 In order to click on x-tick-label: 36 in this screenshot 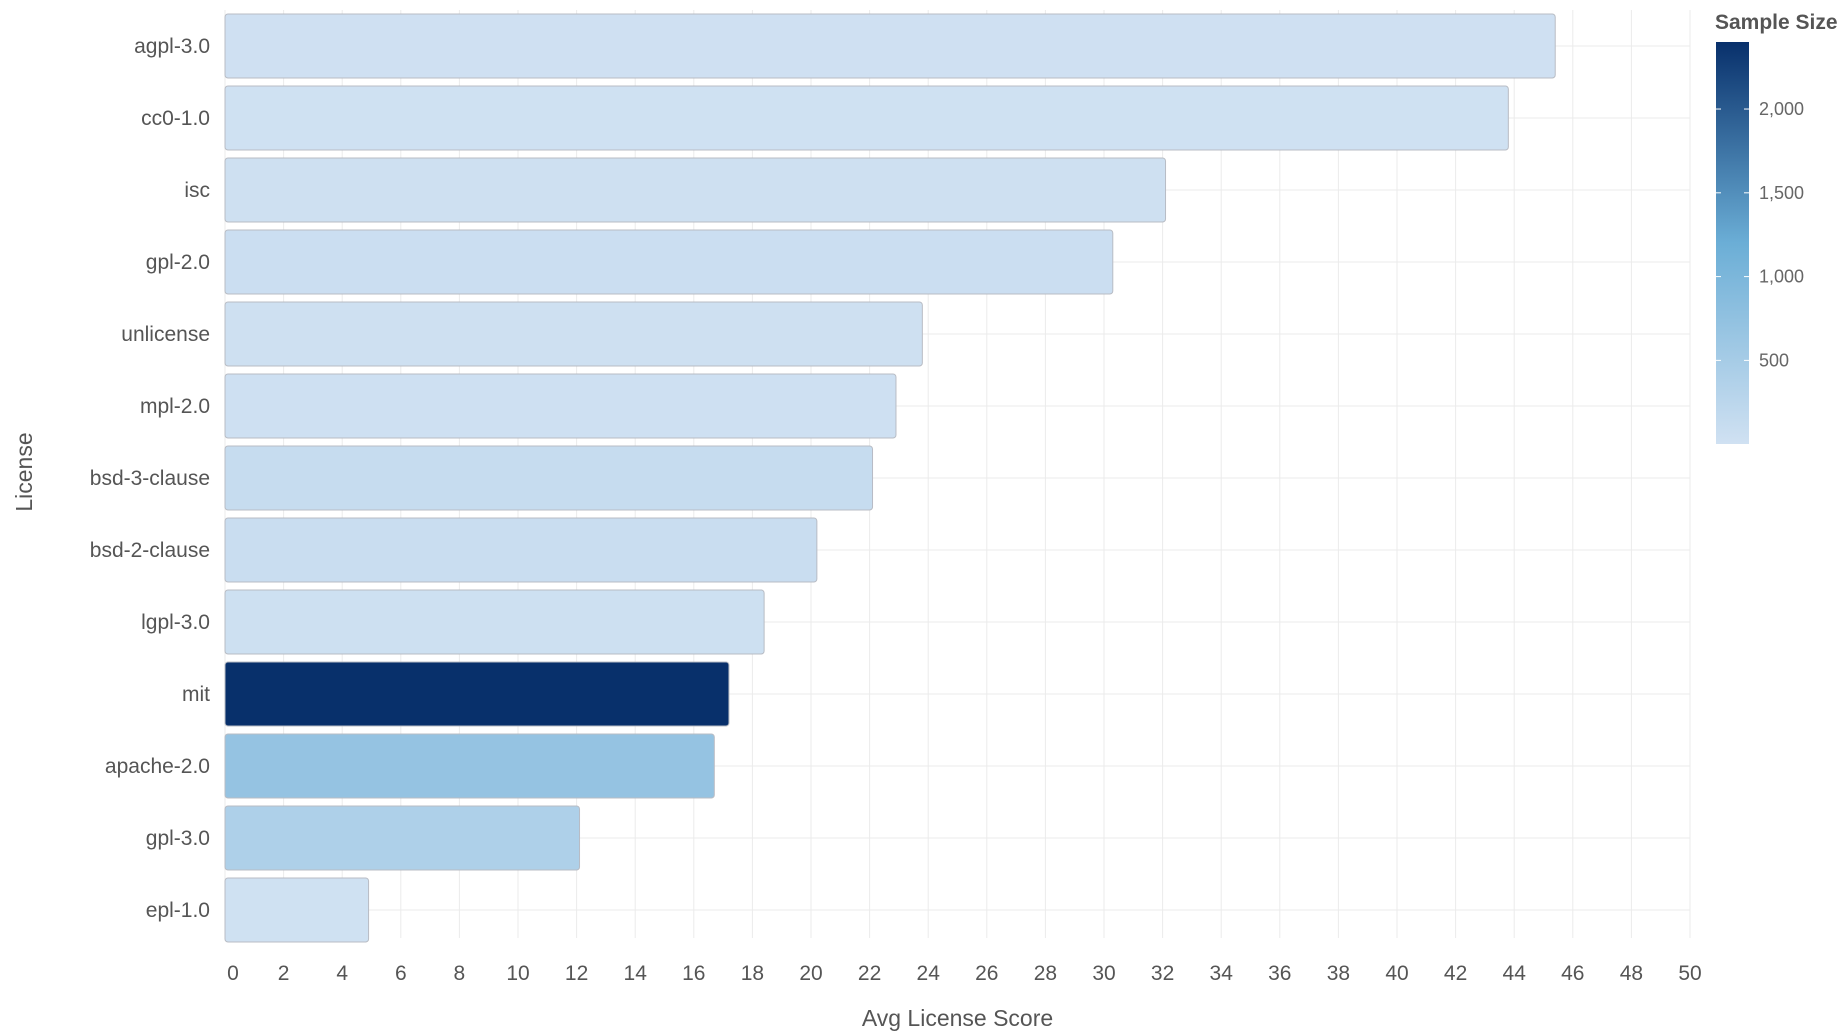, I will do `click(1279, 973)`.